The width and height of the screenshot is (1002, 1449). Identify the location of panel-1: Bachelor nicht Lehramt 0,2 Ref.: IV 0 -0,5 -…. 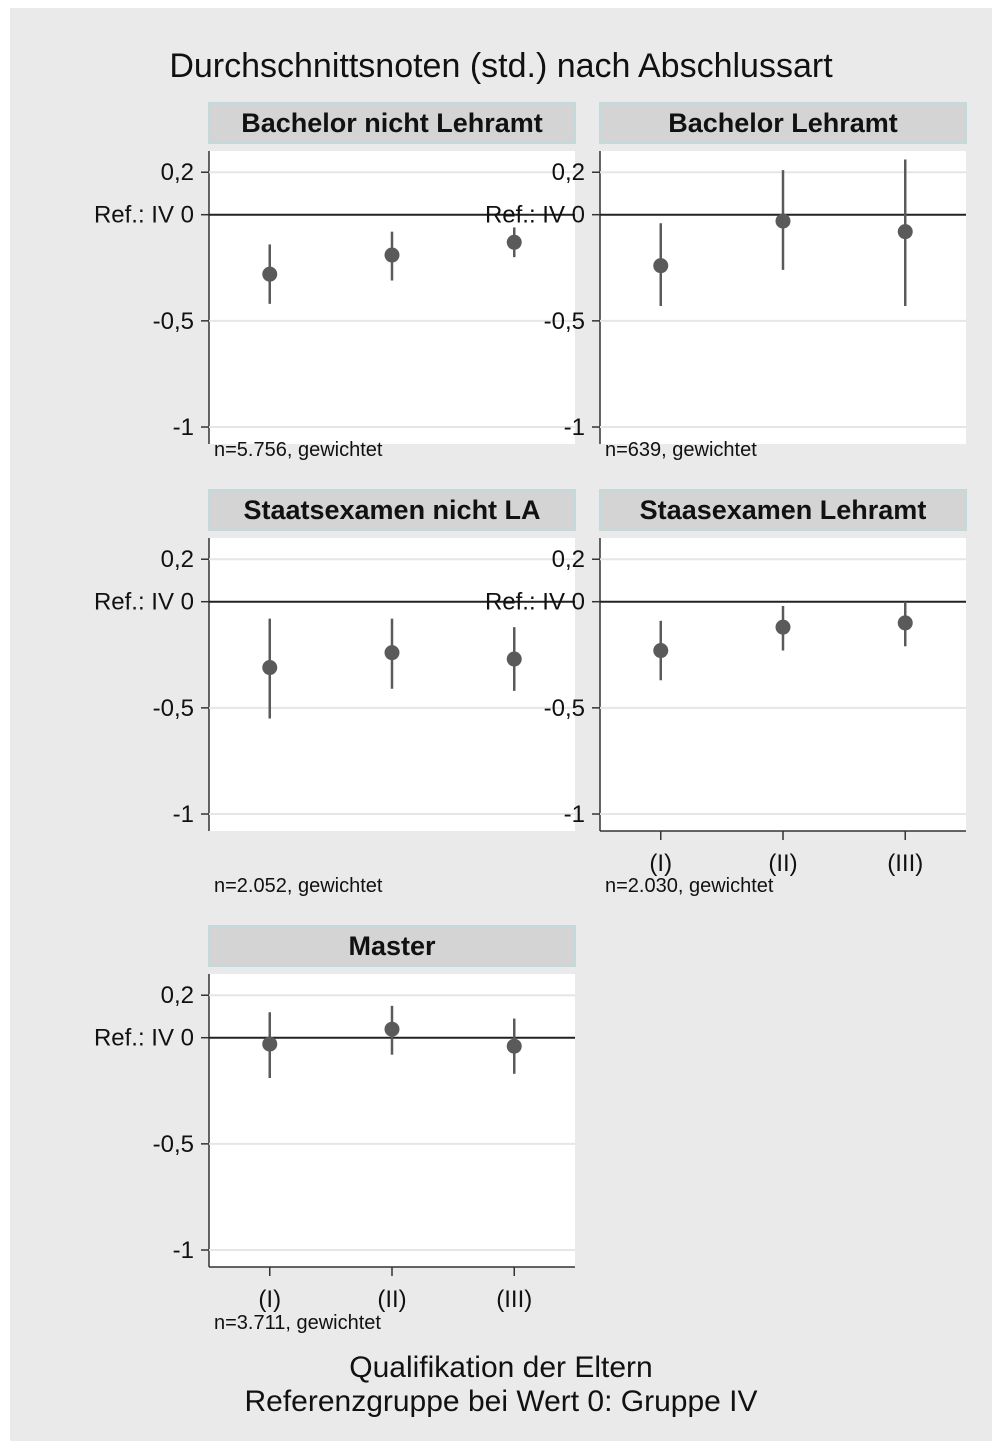
(335, 281).